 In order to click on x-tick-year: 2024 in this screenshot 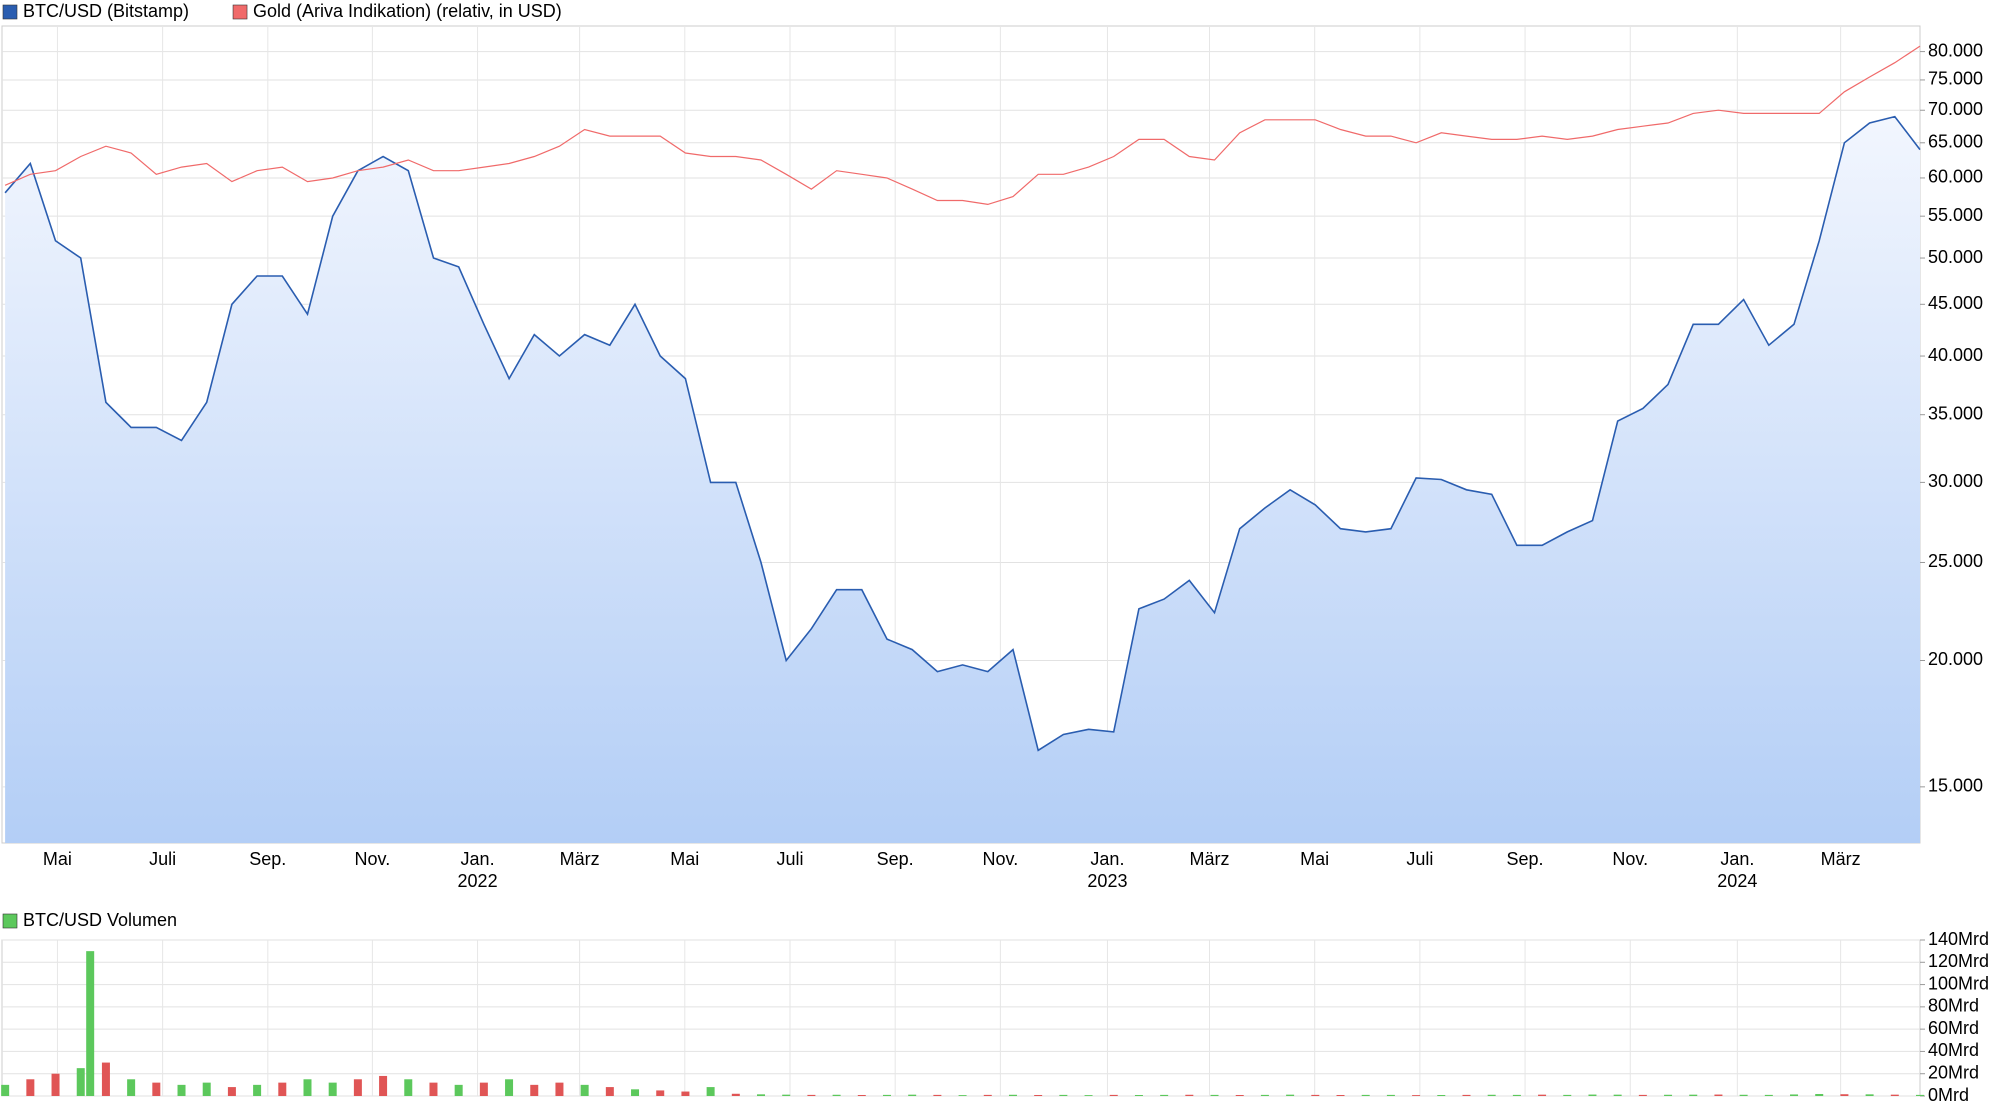, I will do `click(1737, 881)`.